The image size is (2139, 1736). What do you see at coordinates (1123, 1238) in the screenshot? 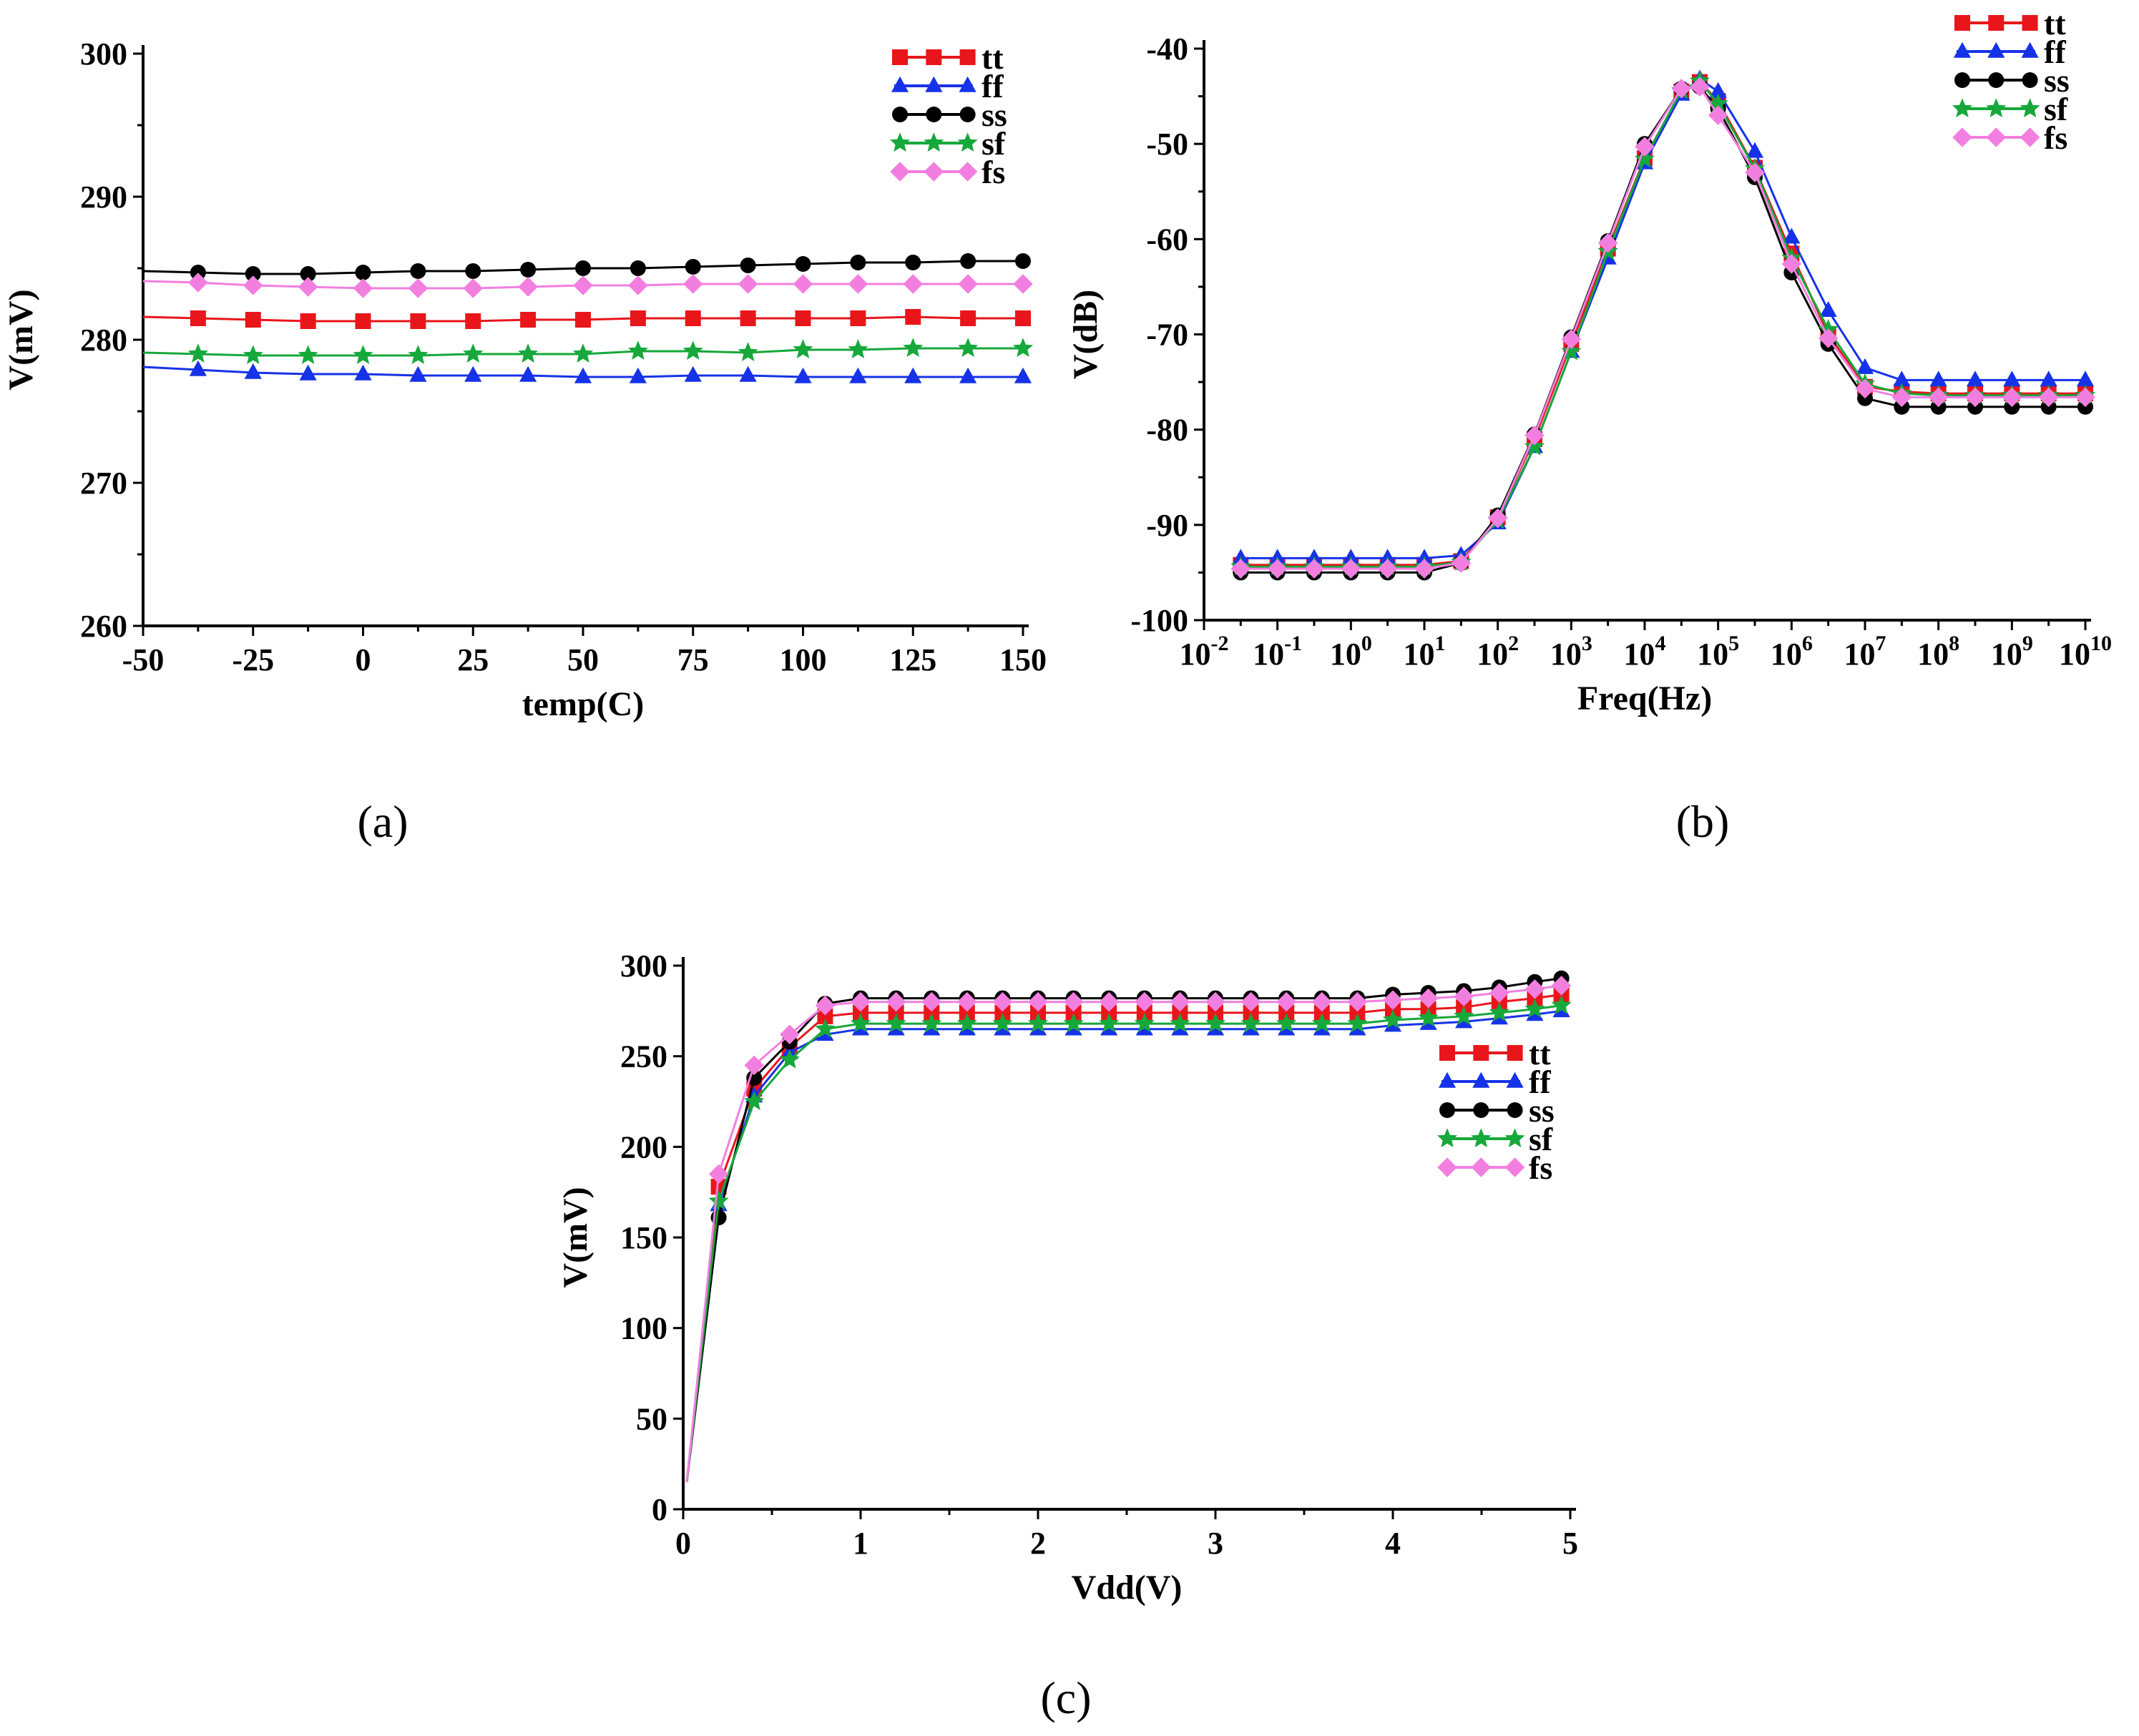
I see `series-line-tt` at bounding box center [1123, 1238].